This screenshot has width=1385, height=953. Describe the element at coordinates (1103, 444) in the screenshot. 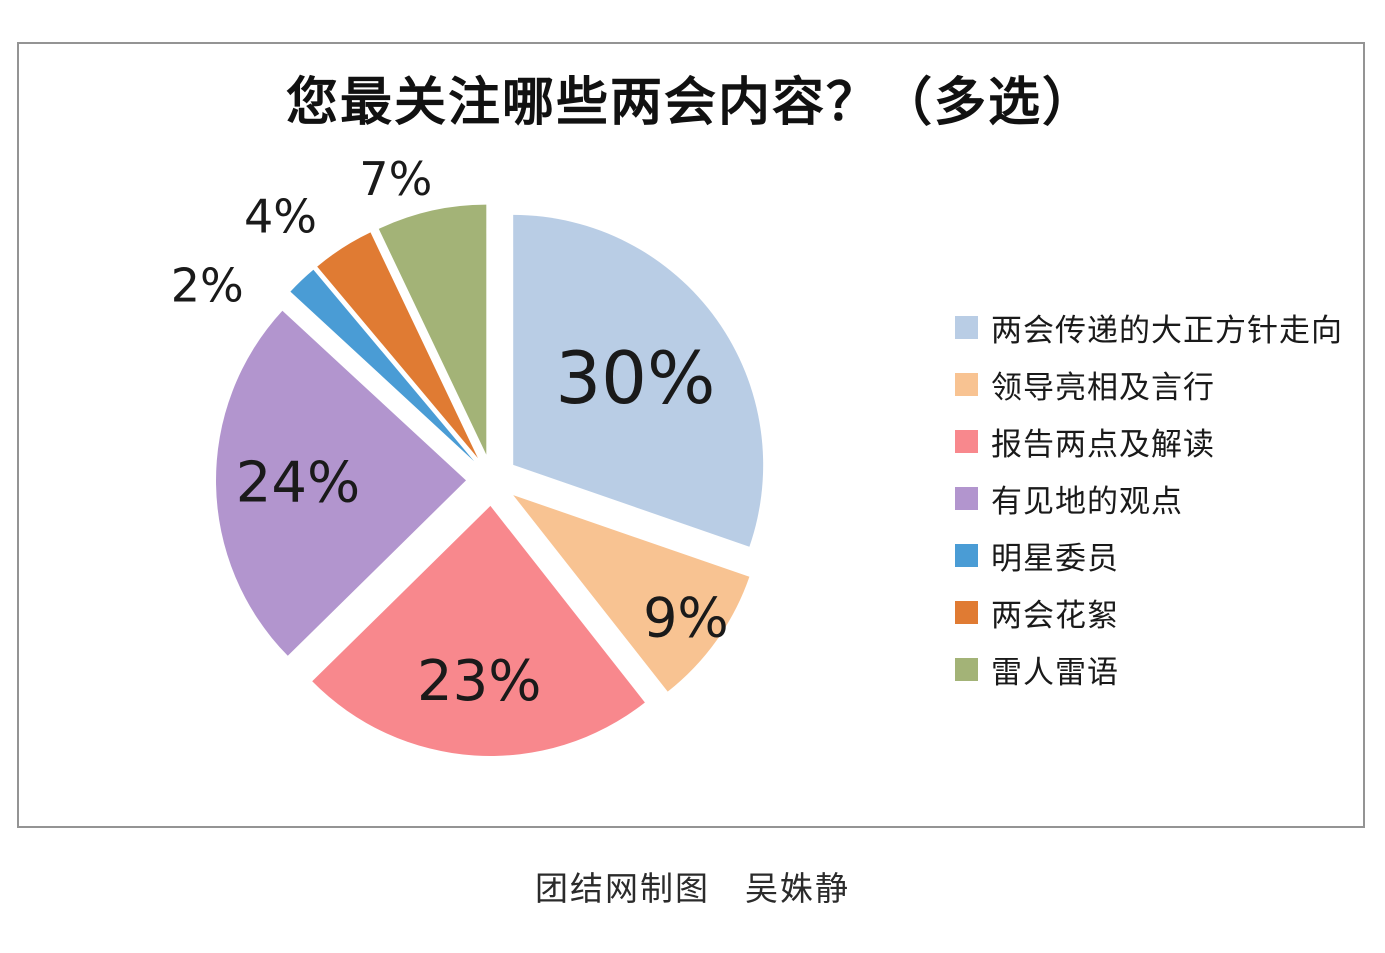

I see `legend-label: 报告两点及解读` at that location.